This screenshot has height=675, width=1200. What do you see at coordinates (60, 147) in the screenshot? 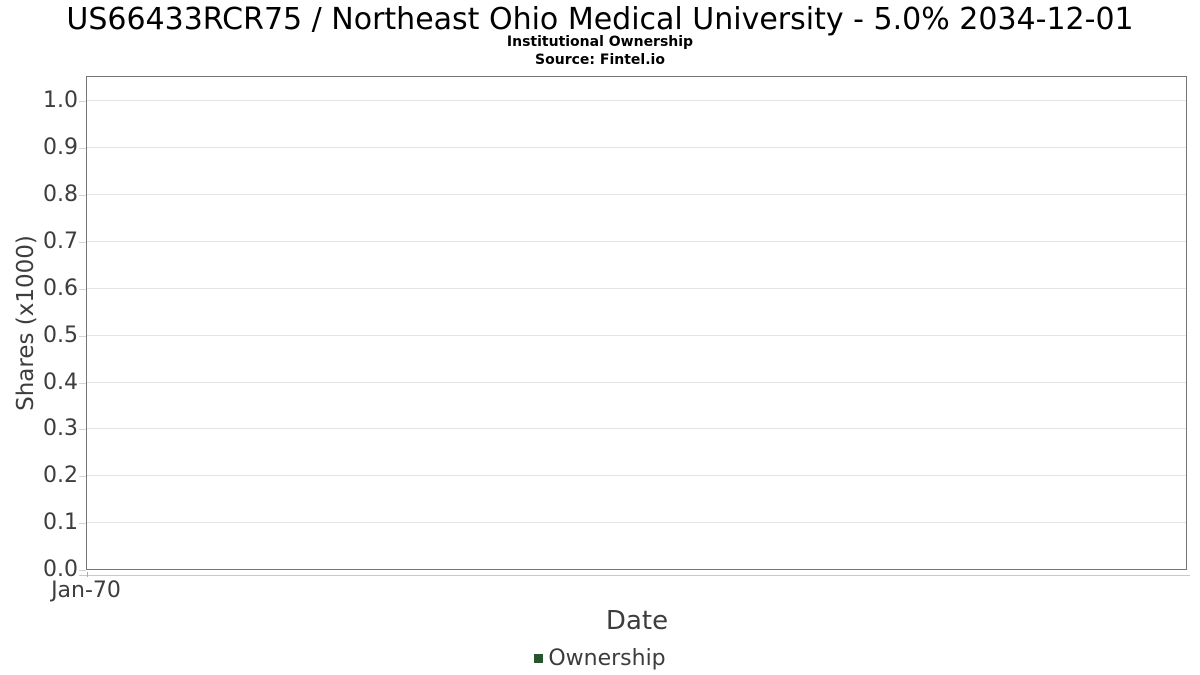
I see `y-tick-label: 0.9` at bounding box center [60, 147].